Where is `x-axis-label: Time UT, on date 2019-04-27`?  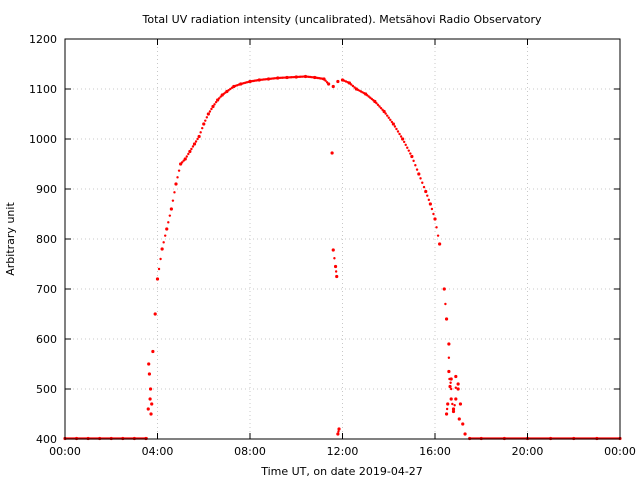 x-axis-label: Time UT, on date 2019-04-27 is located at coordinates (341, 471).